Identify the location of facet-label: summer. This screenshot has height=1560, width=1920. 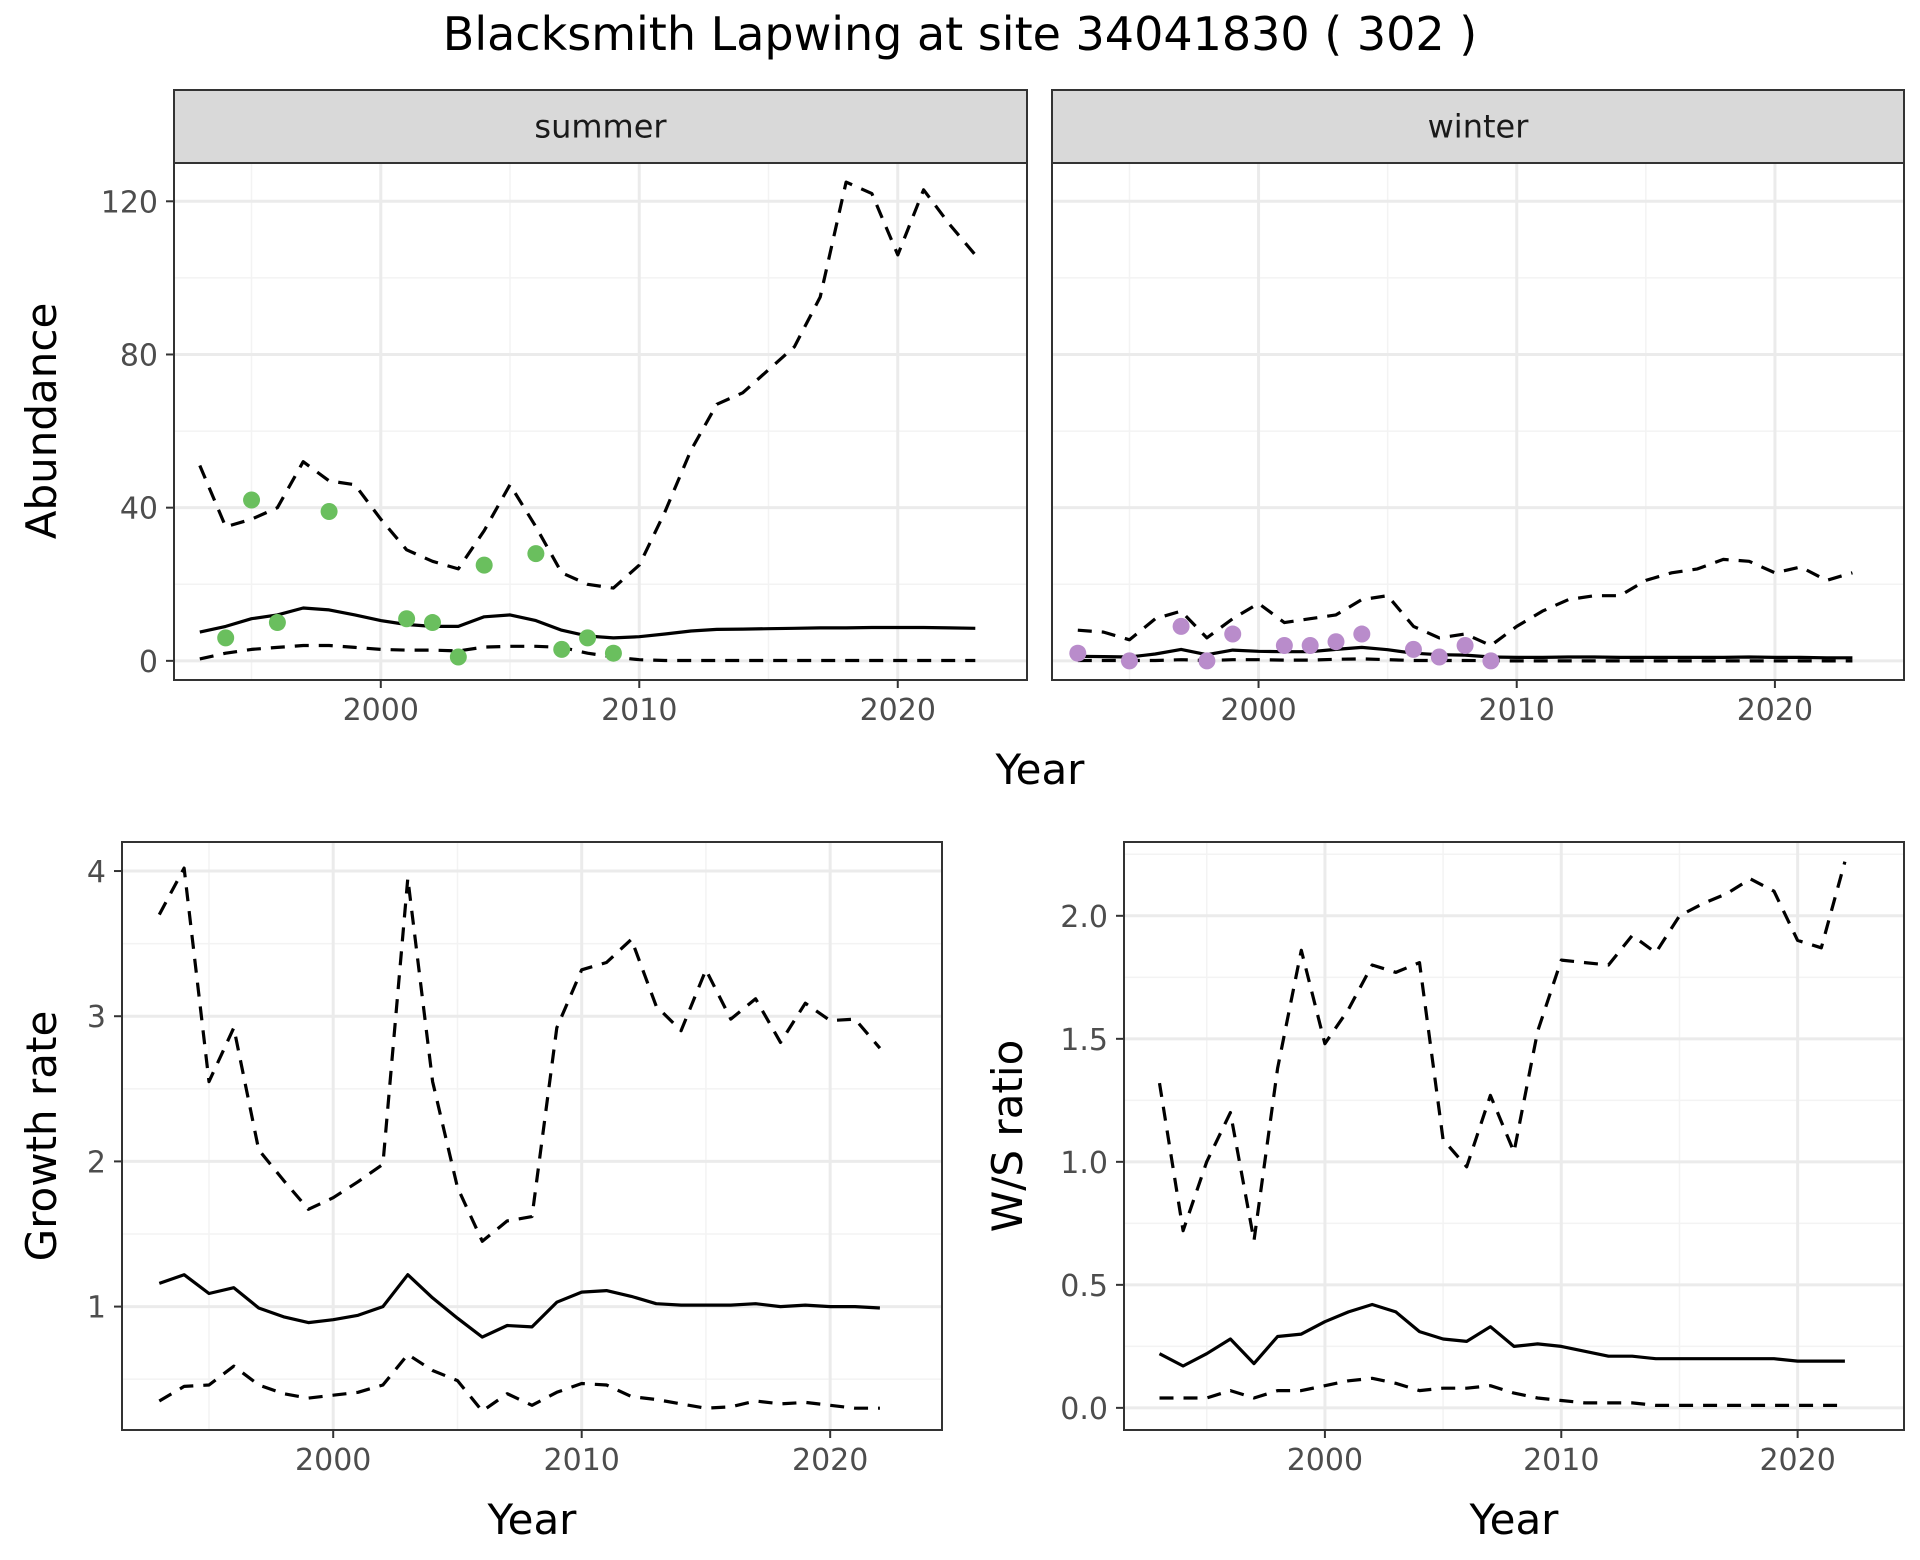
(600, 127).